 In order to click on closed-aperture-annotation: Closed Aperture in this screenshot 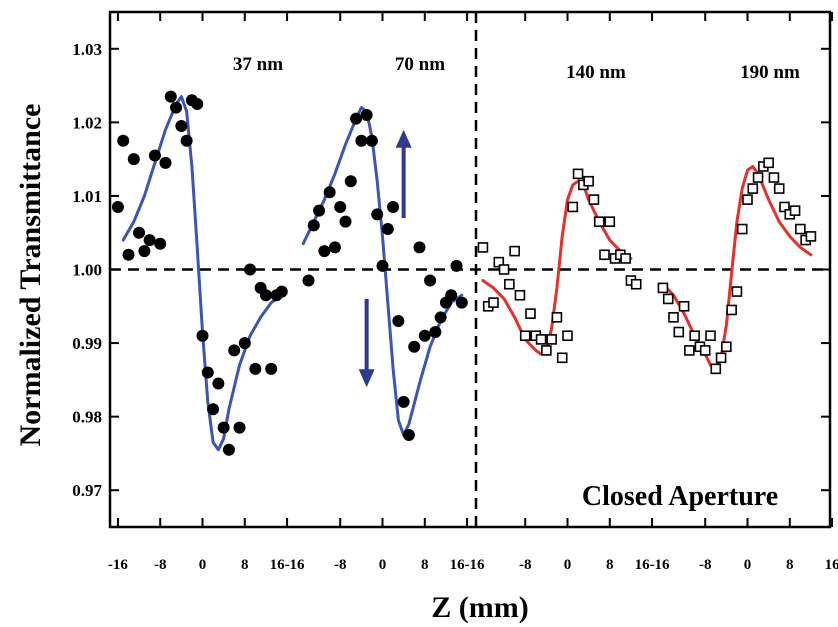, I will do `click(680, 496)`.